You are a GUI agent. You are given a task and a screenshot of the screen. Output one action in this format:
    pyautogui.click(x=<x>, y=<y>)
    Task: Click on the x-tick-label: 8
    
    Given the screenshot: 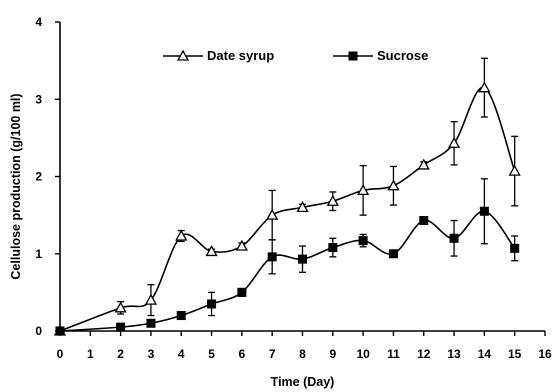 What is the action you would take?
    pyautogui.click(x=302, y=354)
    